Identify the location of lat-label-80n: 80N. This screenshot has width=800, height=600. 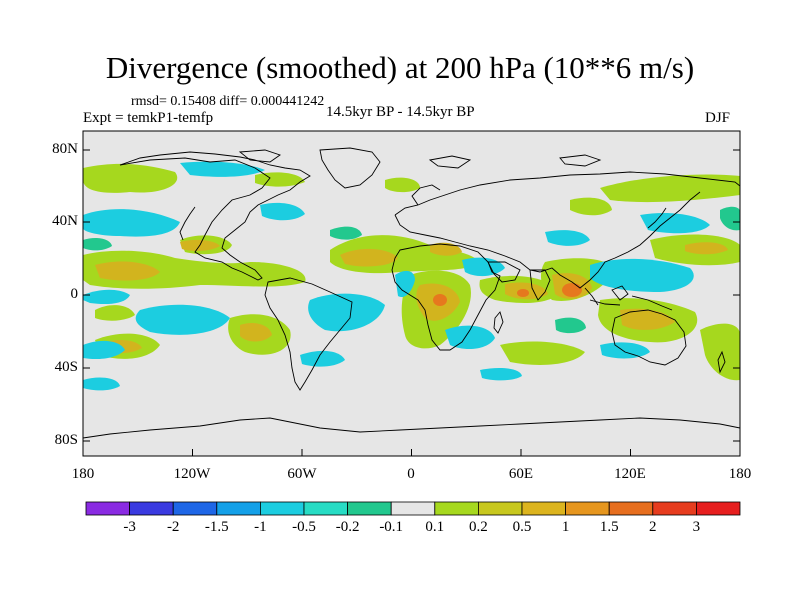
(65, 149).